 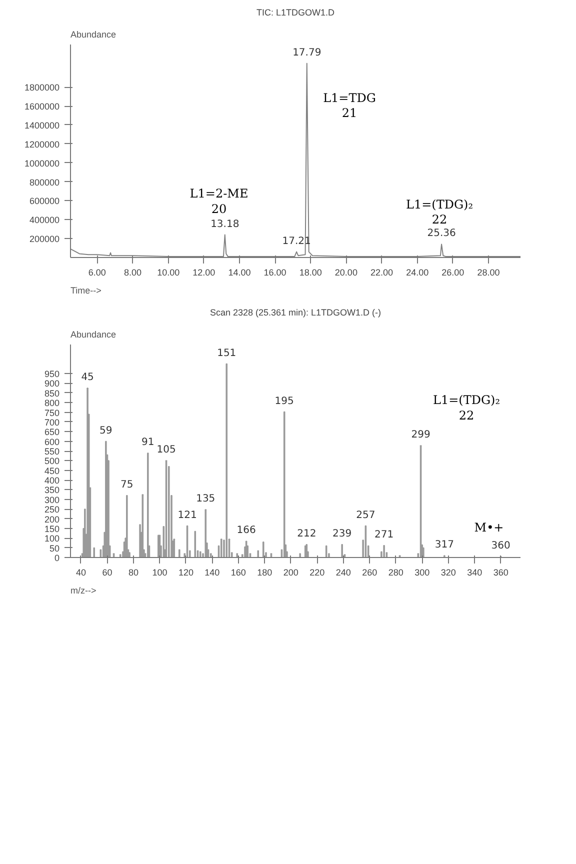 What do you see at coordinates (83, 591) in the screenshot?
I see `x-axis-title: m/z-->` at bounding box center [83, 591].